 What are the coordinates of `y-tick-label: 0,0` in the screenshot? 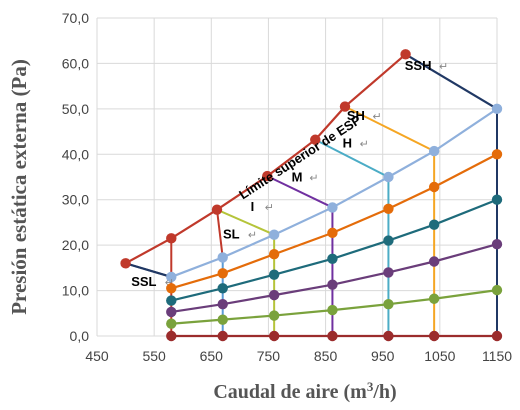 It's located at (80, 336).